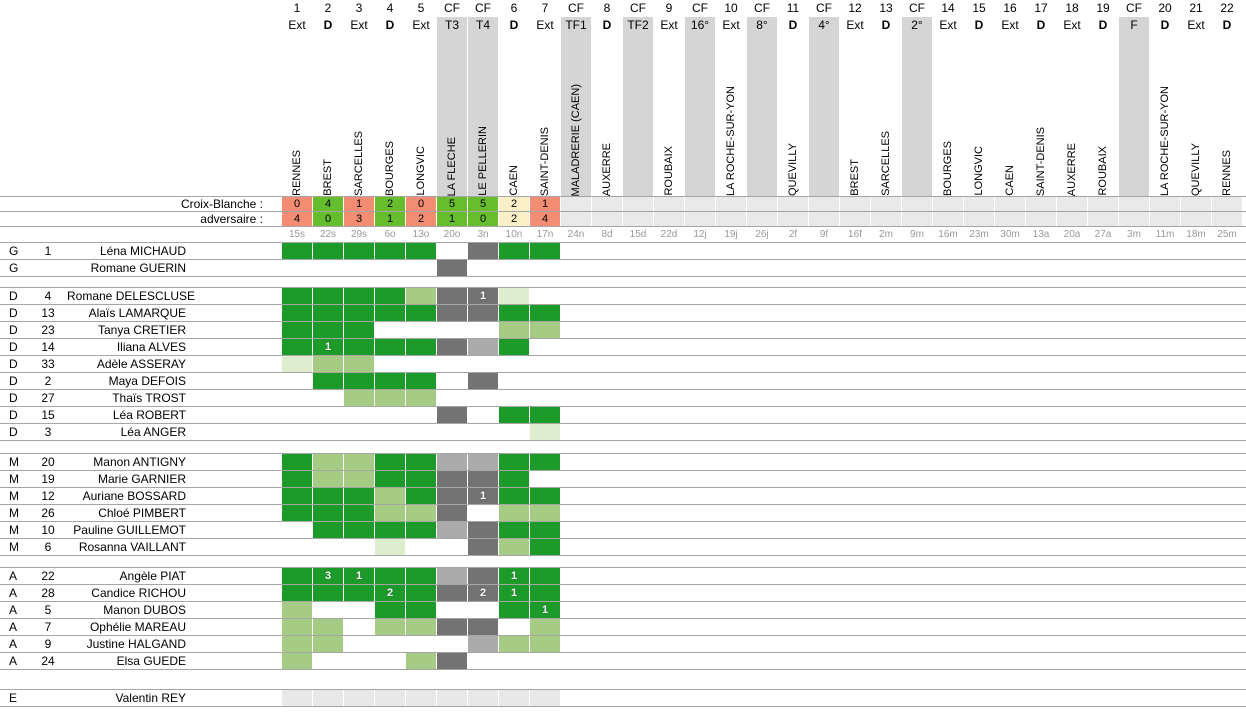 This screenshot has height=719, width=1246. I want to click on match-cell: 2, so click(483, 593).